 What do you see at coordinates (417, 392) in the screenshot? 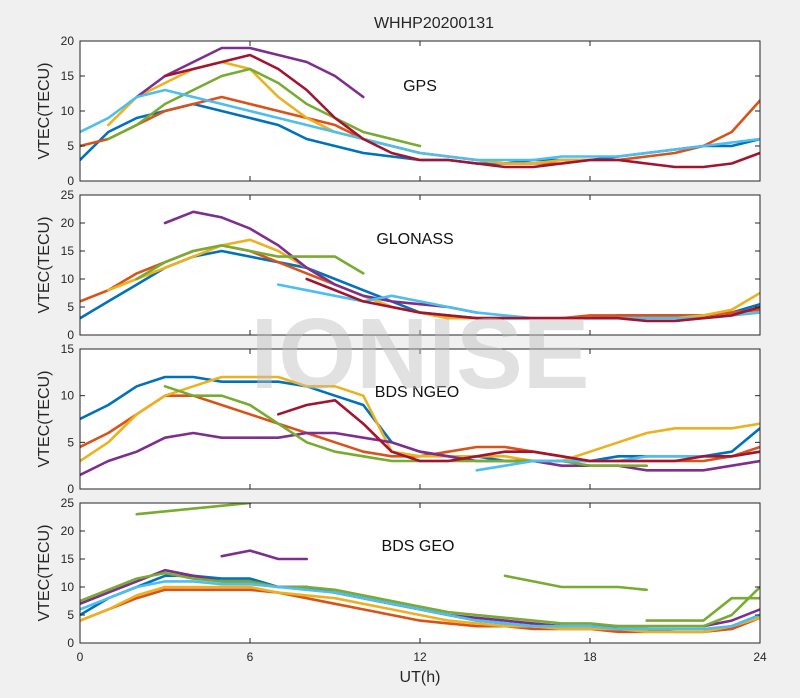
I see `system-label: BDS NGEO` at bounding box center [417, 392].